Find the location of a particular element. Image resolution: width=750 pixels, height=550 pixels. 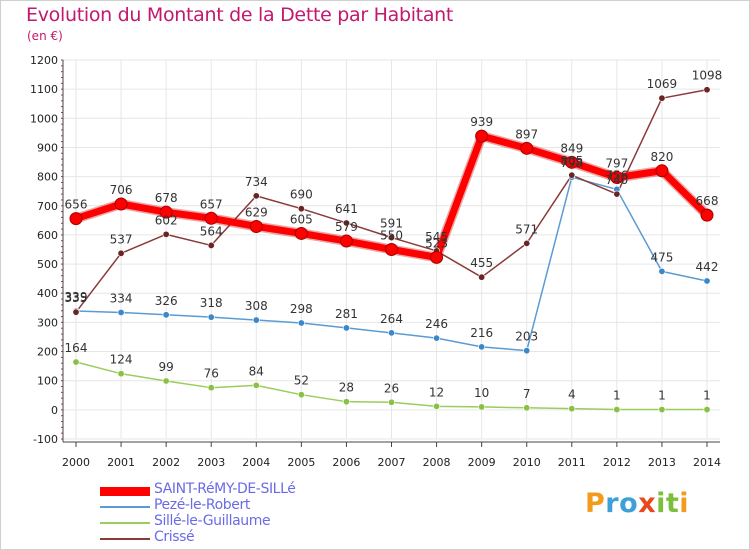

legend-label: Pezé-le-Robert is located at coordinates (202, 505).